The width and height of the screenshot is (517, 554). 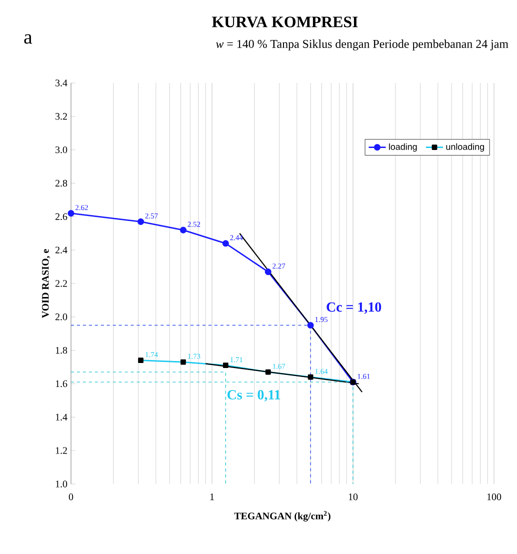 What do you see at coordinates (61, 216) in the screenshot?
I see `y-tick-label: 2.6` at bounding box center [61, 216].